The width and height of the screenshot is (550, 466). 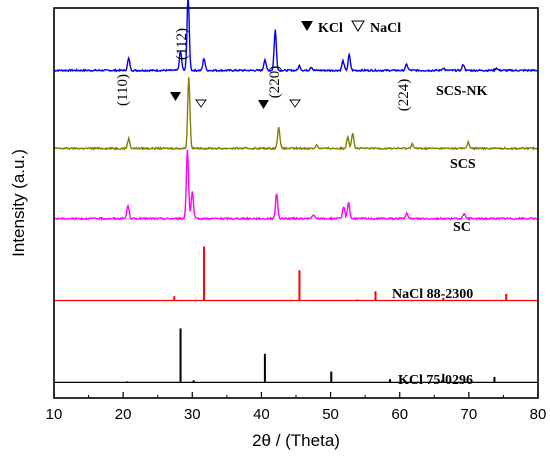 What do you see at coordinates (296, 407) in the screenshot?
I see `x-axis: 10 20 30 40 50 60 70 80` at bounding box center [296, 407].